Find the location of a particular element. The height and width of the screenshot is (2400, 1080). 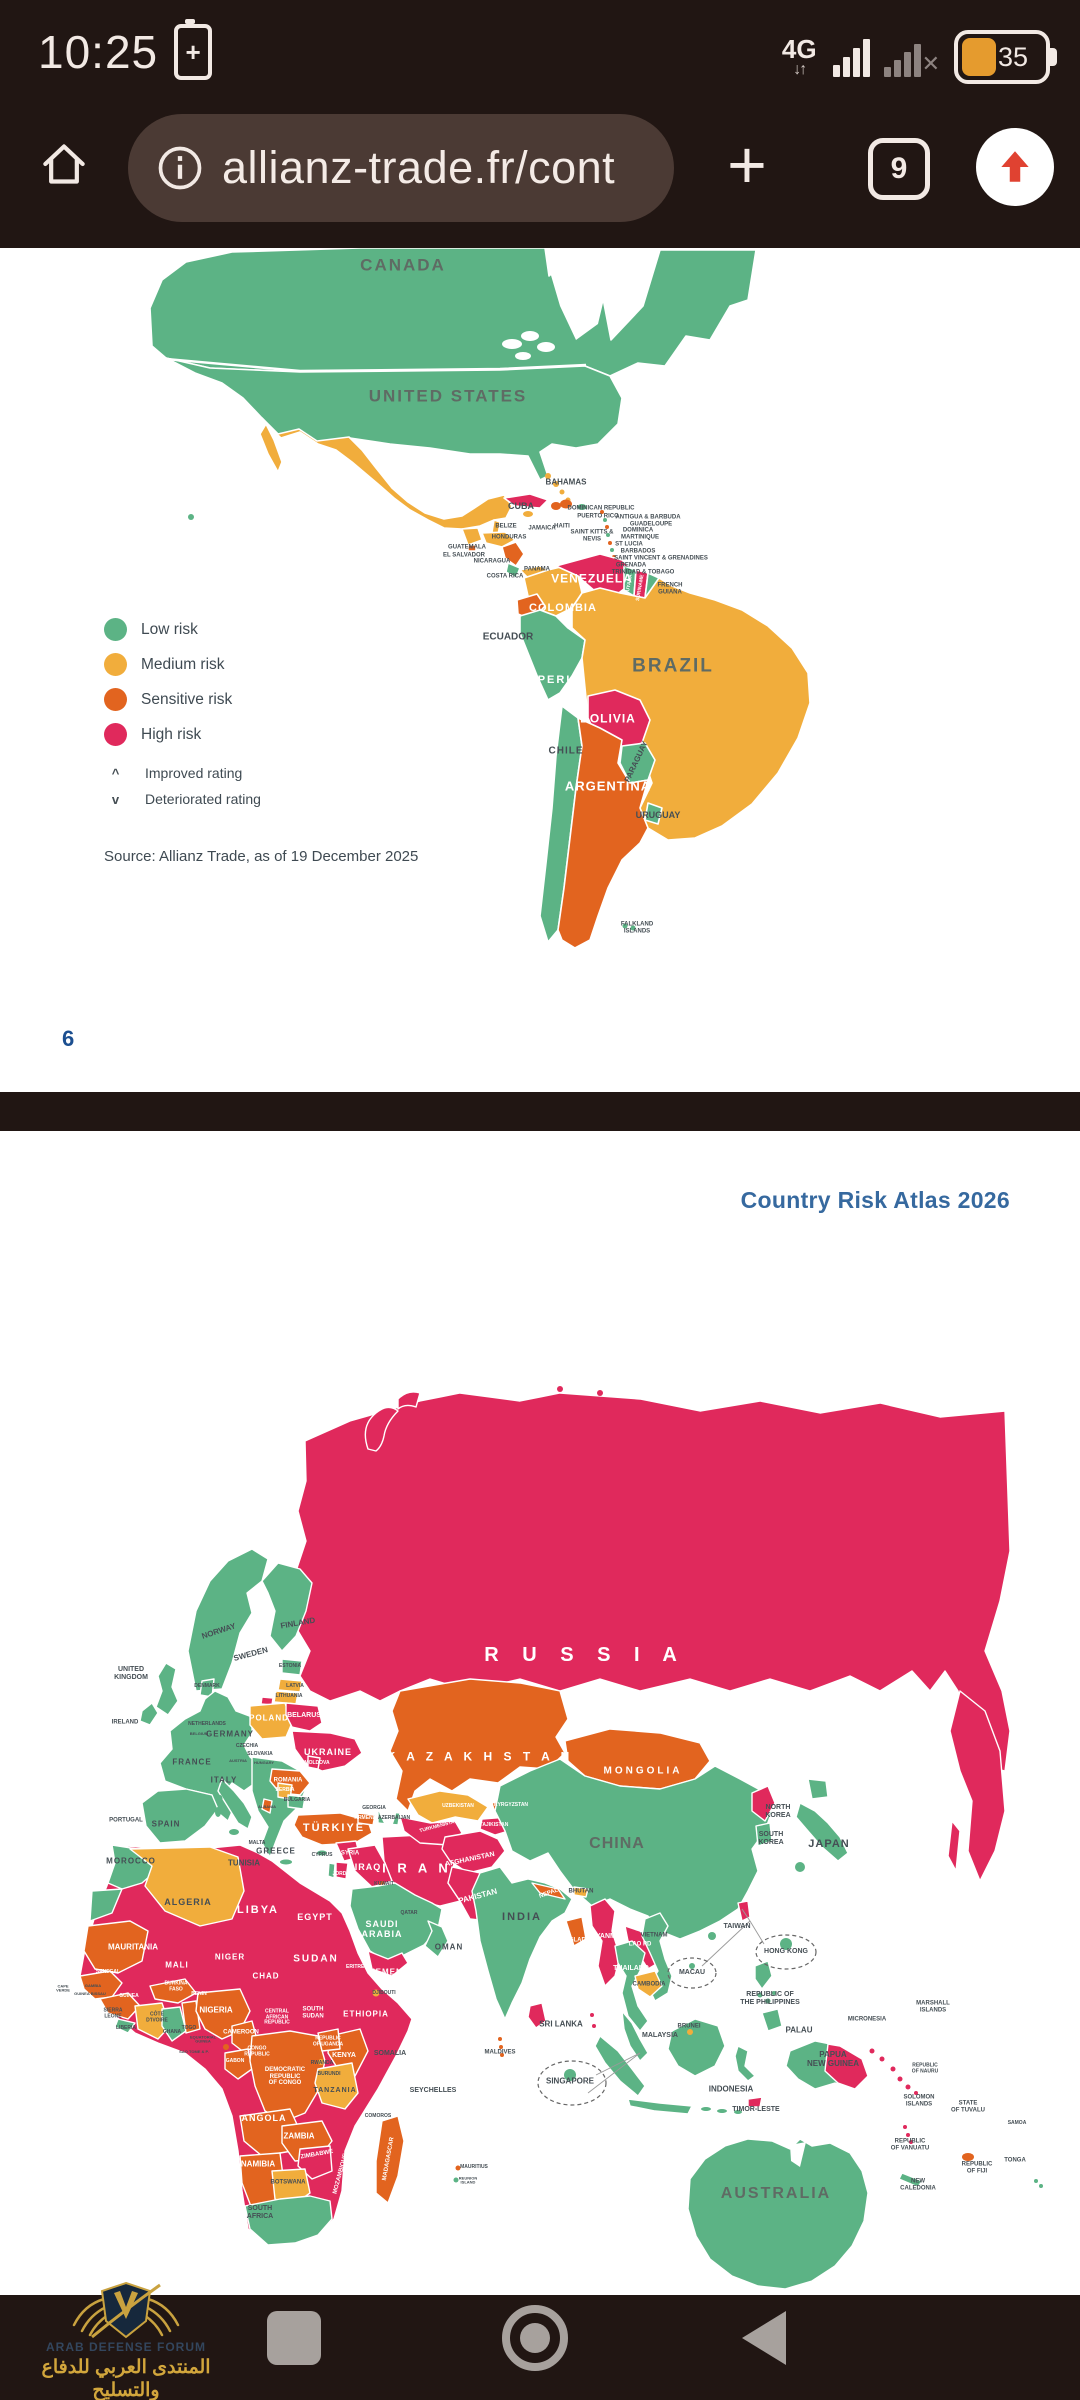

legend-marker: ^ Improved rating is located at coordinates (284, 773).